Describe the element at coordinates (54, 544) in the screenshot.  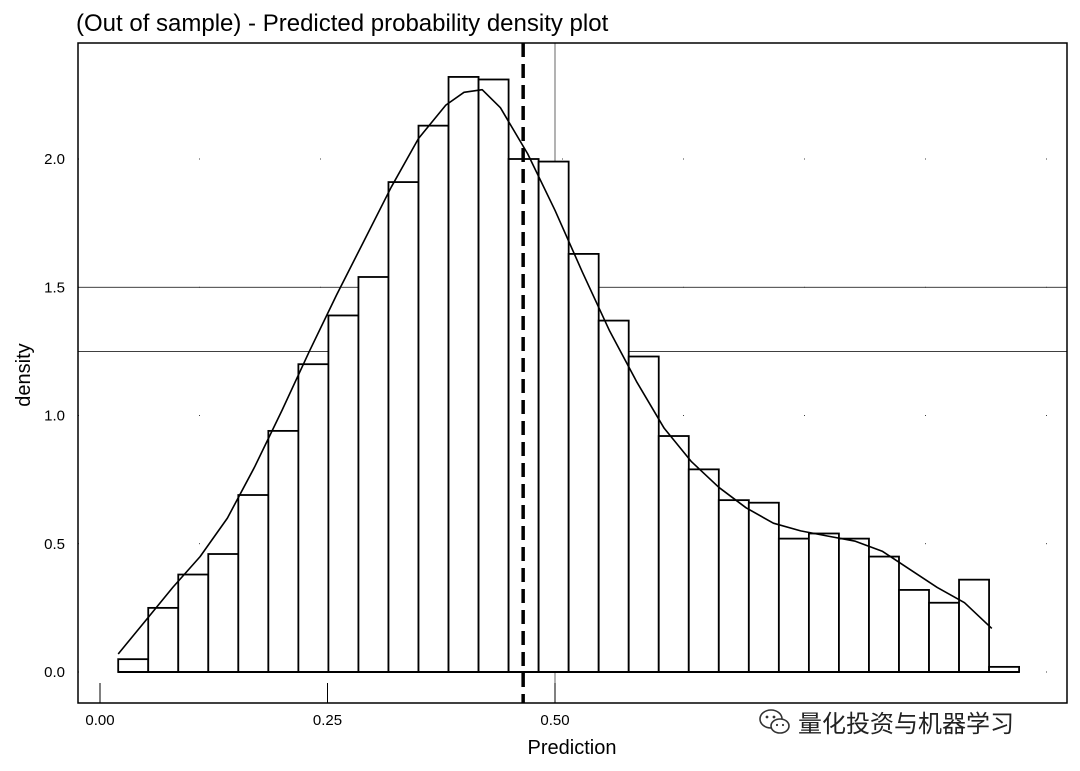
I see `y-tick-label: 0.5` at that location.